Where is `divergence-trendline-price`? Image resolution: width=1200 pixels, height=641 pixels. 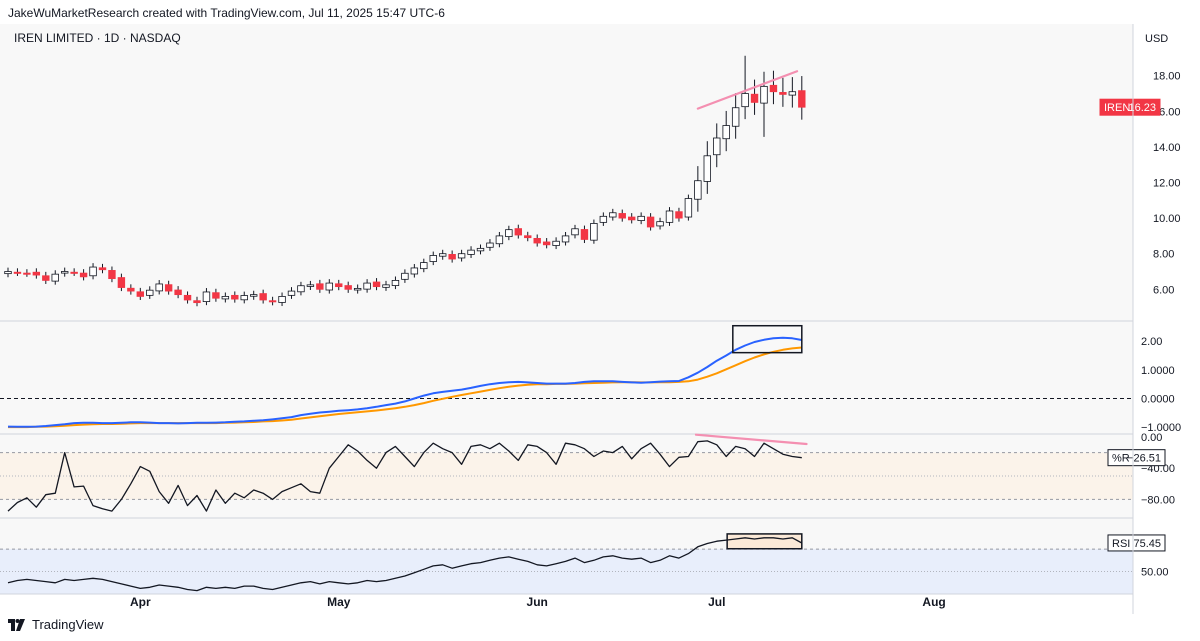
divergence-trendline-price is located at coordinates (747, 90).